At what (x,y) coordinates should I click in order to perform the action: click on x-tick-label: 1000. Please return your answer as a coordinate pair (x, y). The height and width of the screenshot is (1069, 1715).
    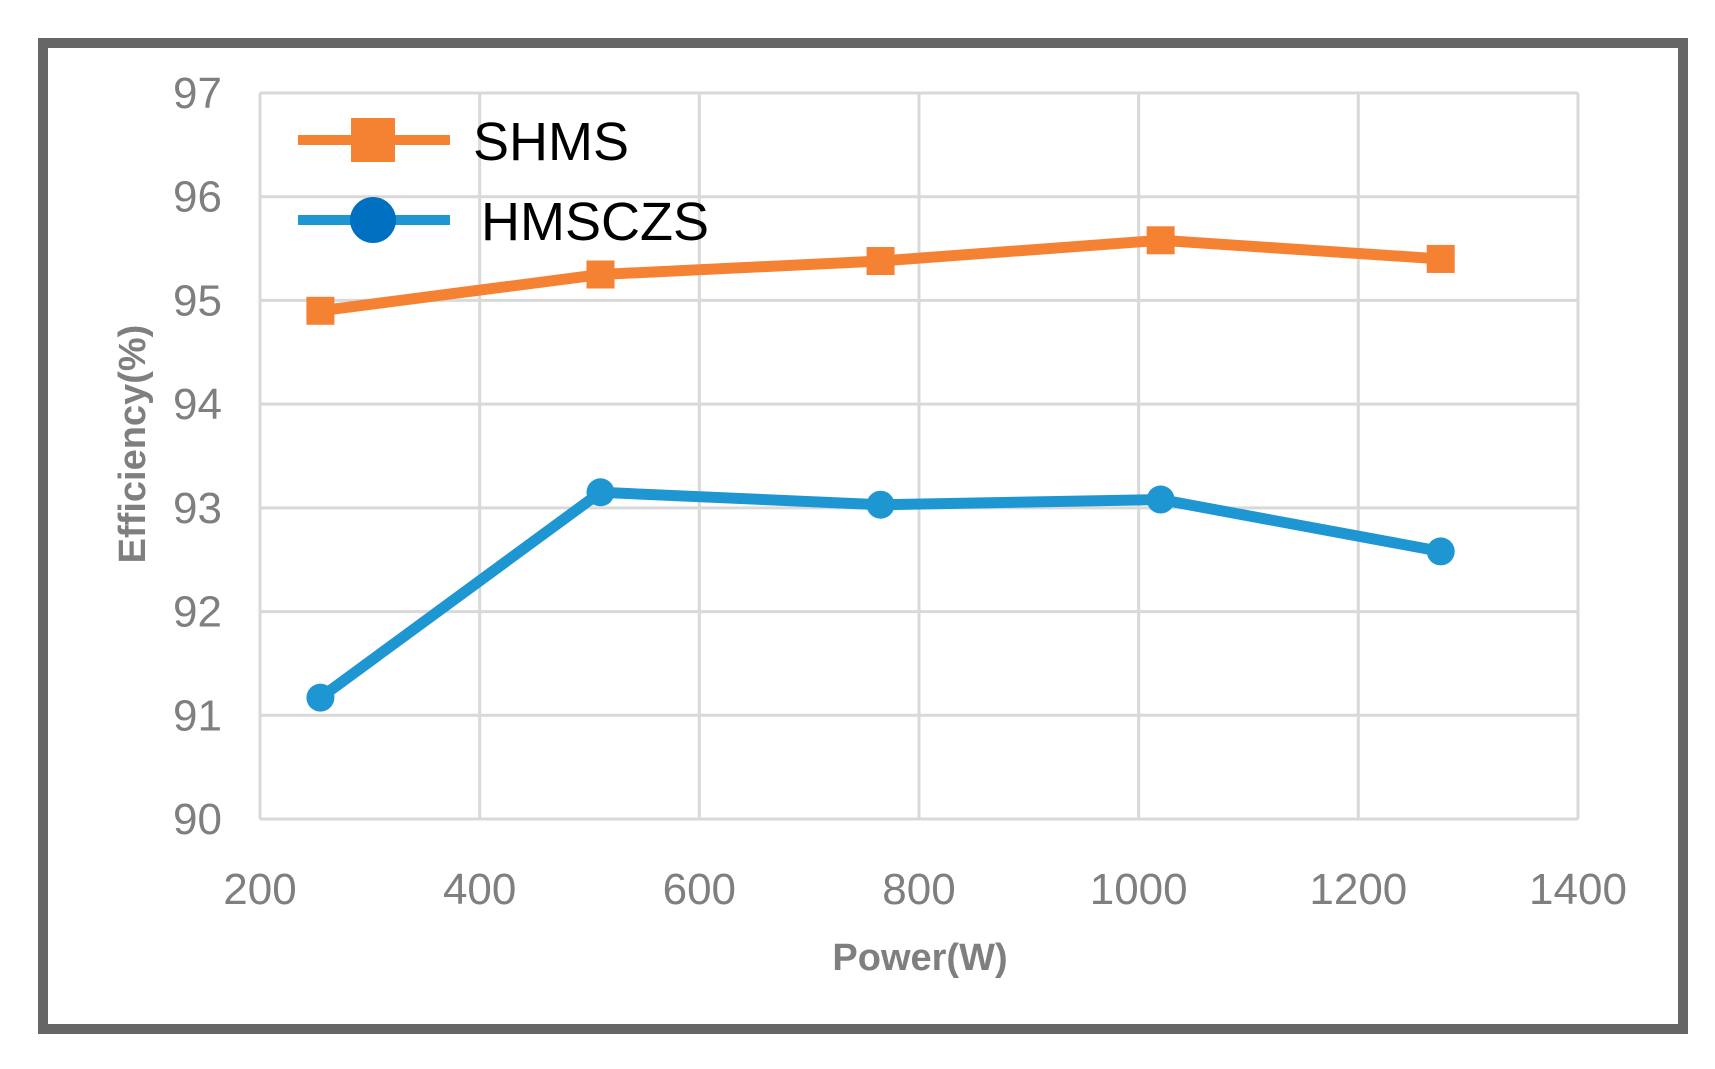
    Looking at the image, I should click on (1139, 889).